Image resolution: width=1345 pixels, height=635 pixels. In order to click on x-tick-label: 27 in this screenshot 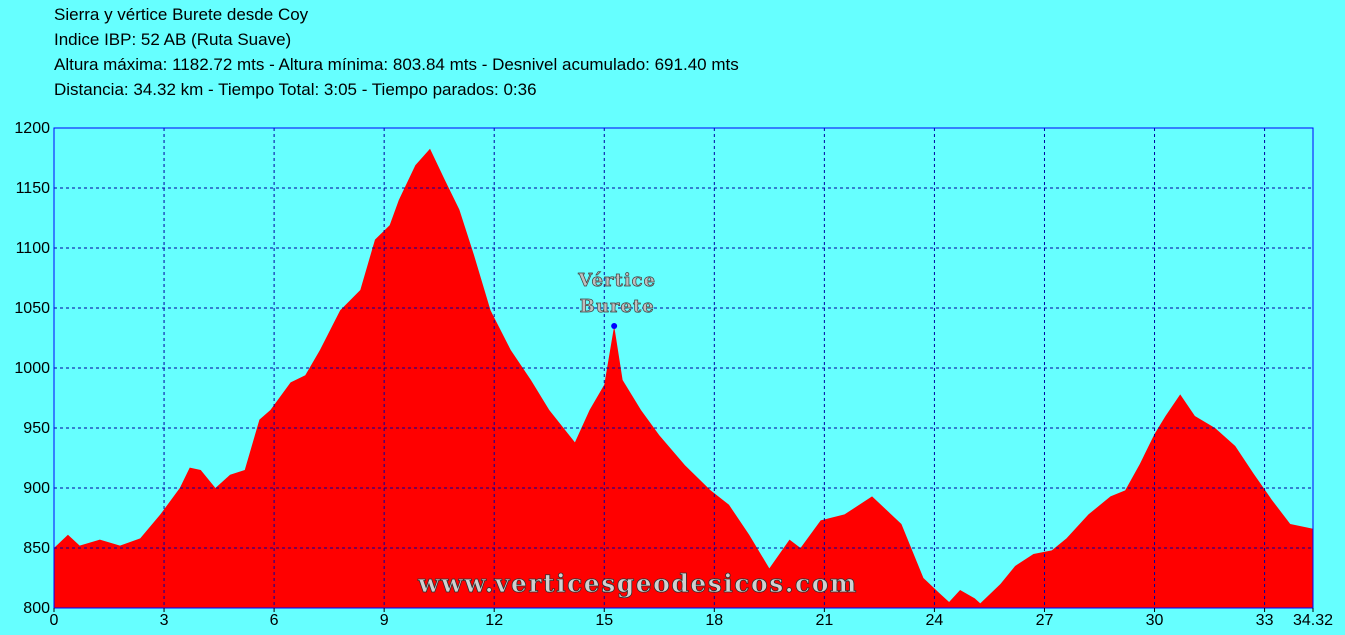, I will do `click(1045, 620)`.